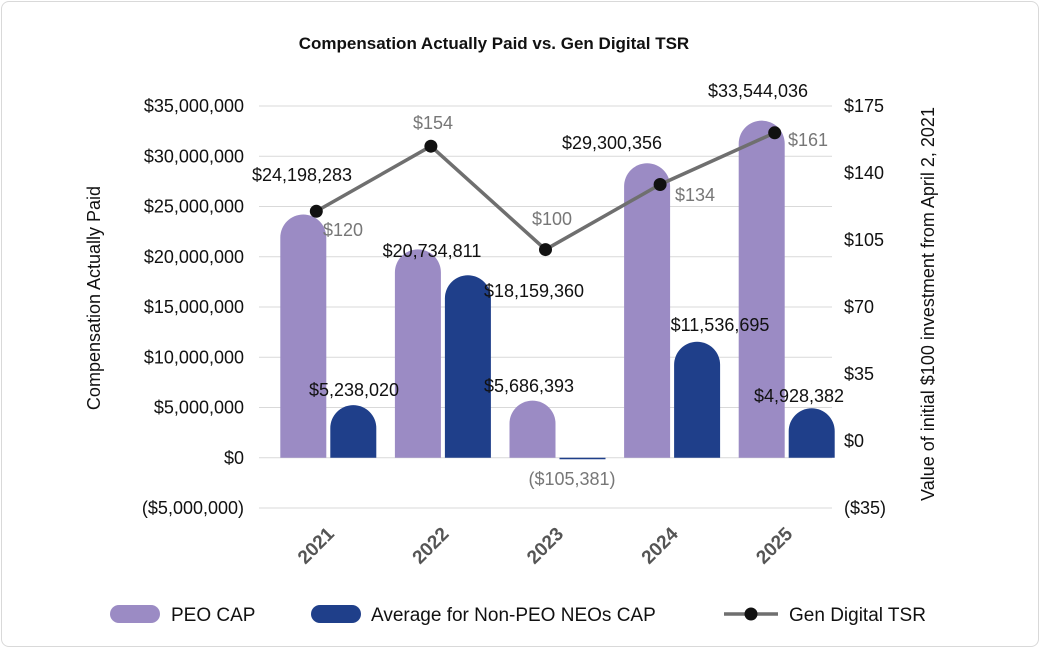 The width and height of the screenshot is (1040, 651). I want to click on tsr-label: $161, so click(808, 140).